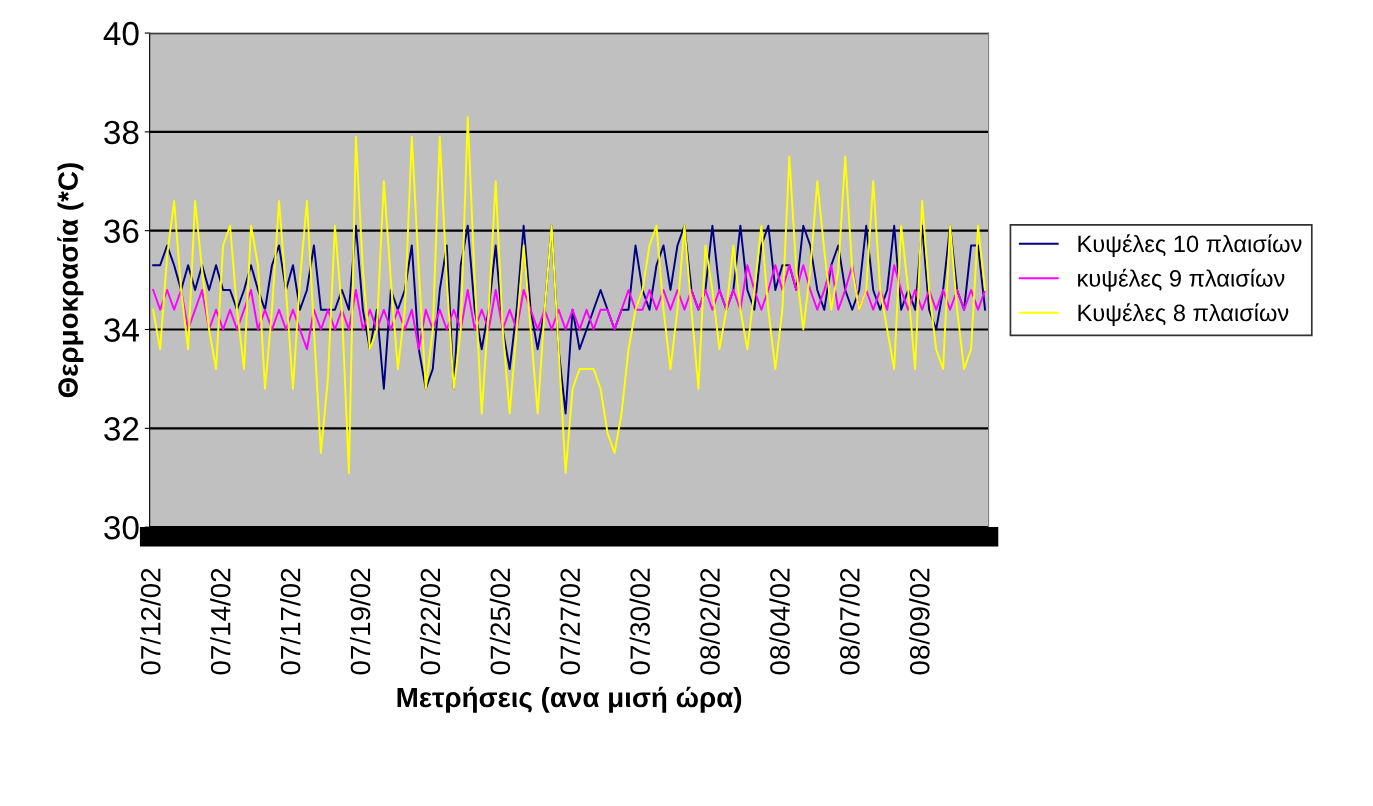  Describe the element at coordinates (70, 280) in the screenshot. I see `y-axis-title: Θερμοκρασία (*C)` at that location.